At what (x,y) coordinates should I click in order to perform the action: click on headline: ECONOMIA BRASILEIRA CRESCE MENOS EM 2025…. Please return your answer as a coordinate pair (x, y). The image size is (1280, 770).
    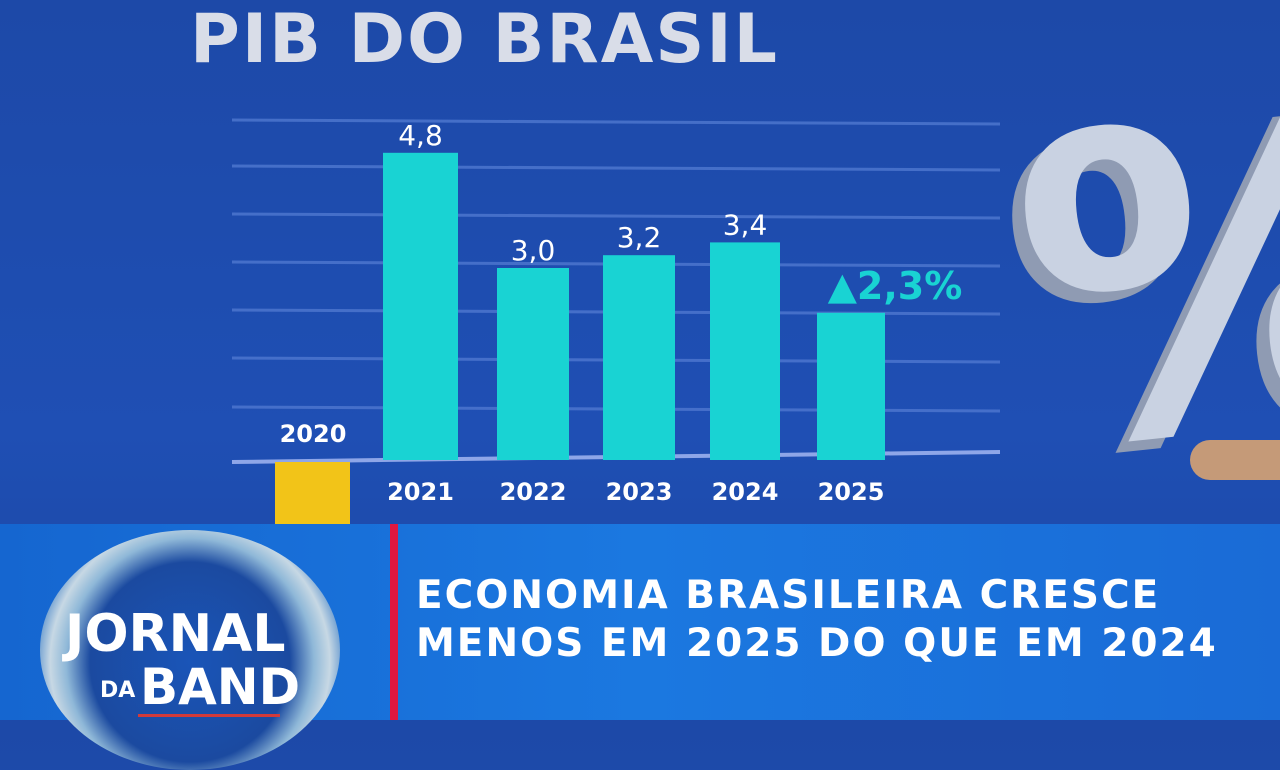
    Looking at the image, I should click on (817, 620).